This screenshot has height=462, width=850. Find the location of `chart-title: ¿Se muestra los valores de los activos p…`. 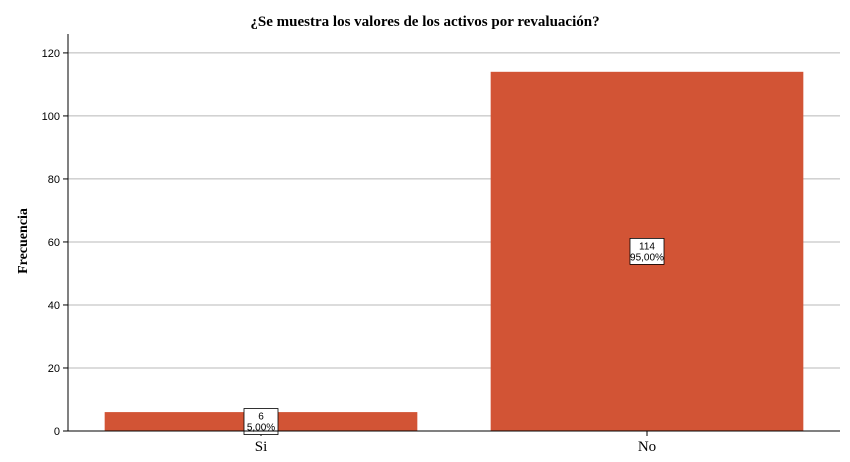

chart-title: ¿Se muestra los valores de los activos p… is located at coordinates (424, 22).